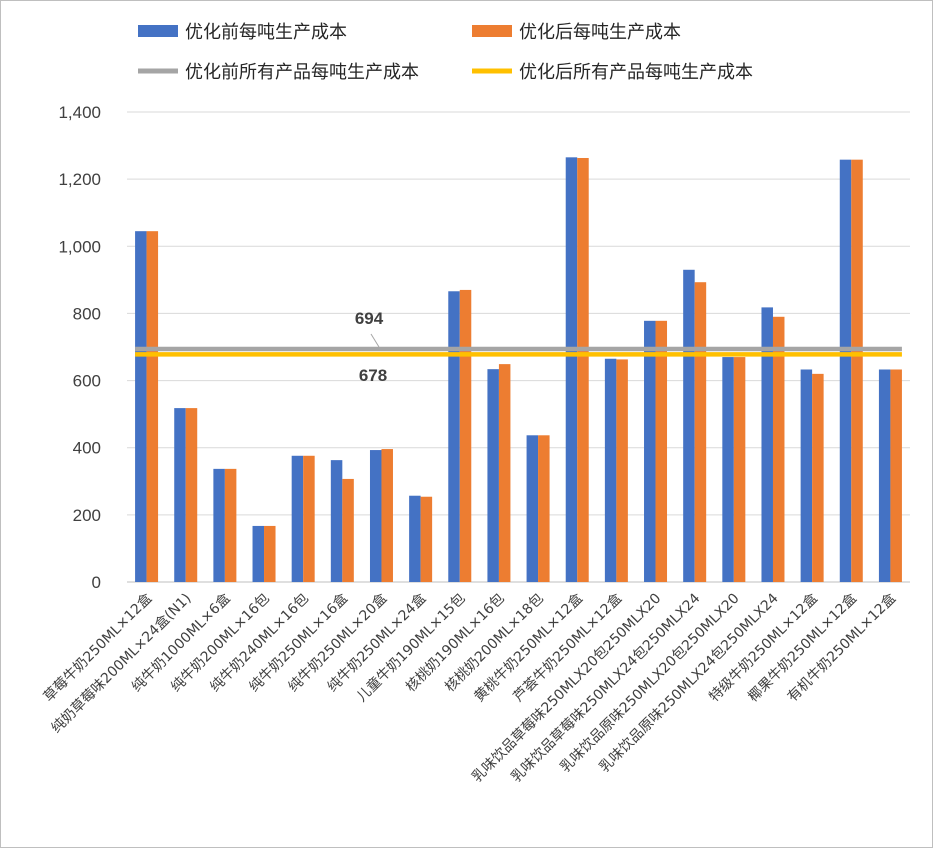  What do you see at coordinates (79, 112) in the screenshot?
I see `y-tick-label: 1,400` at bounding box center [79, 112].